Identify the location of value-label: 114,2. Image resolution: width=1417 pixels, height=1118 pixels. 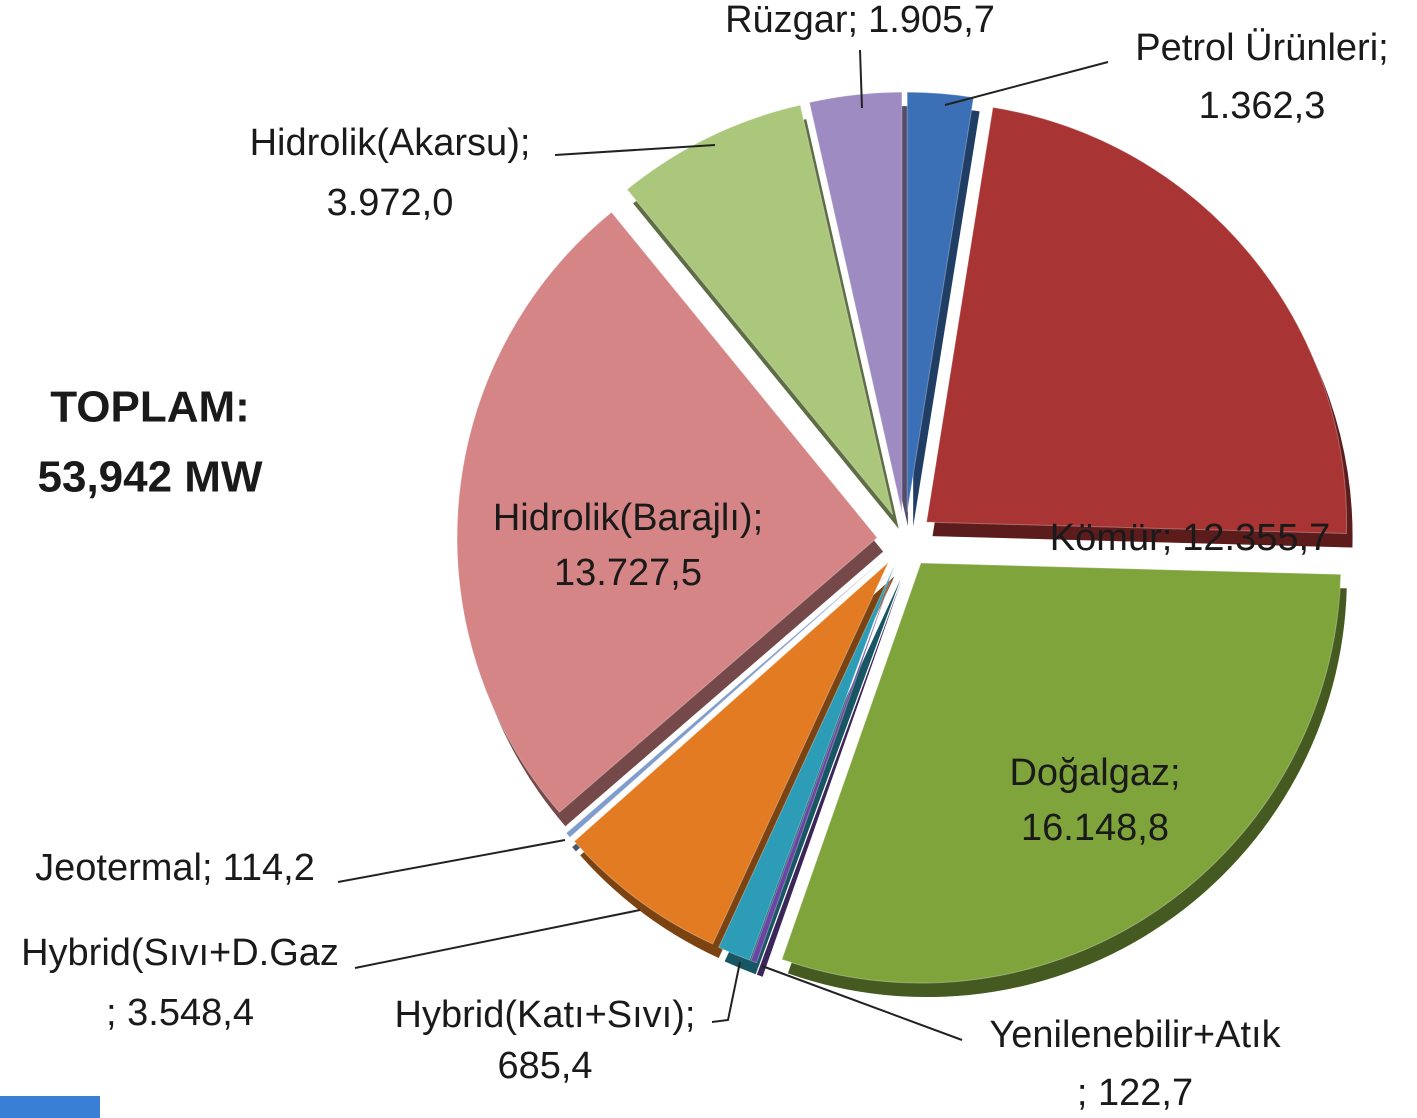
(269, 868).